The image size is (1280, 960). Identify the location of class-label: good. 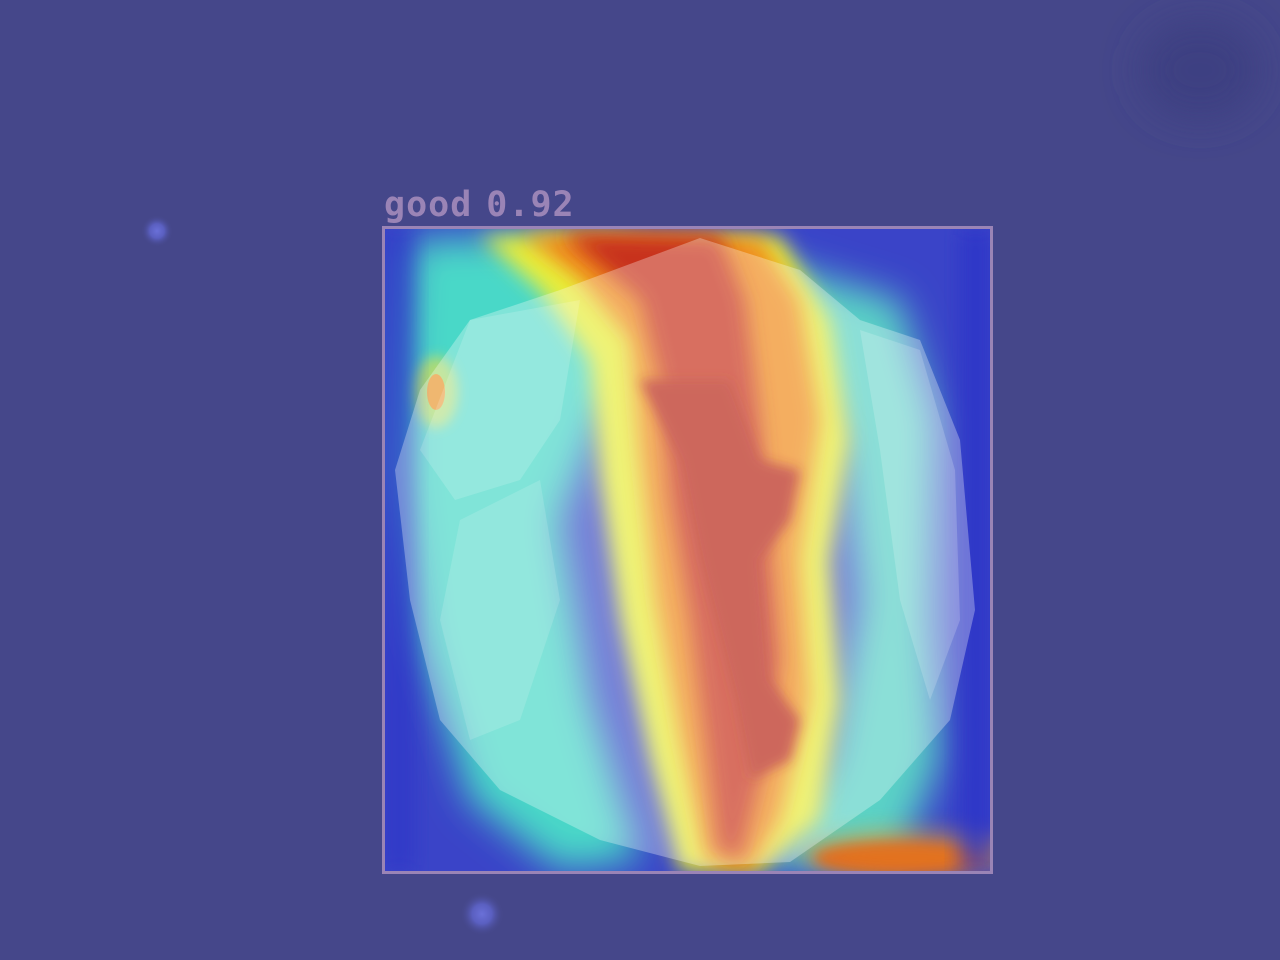
(428, 205).